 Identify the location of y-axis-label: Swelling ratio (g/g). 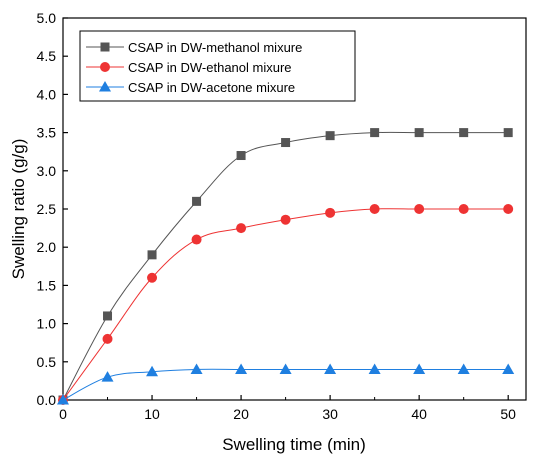
(18, 209).